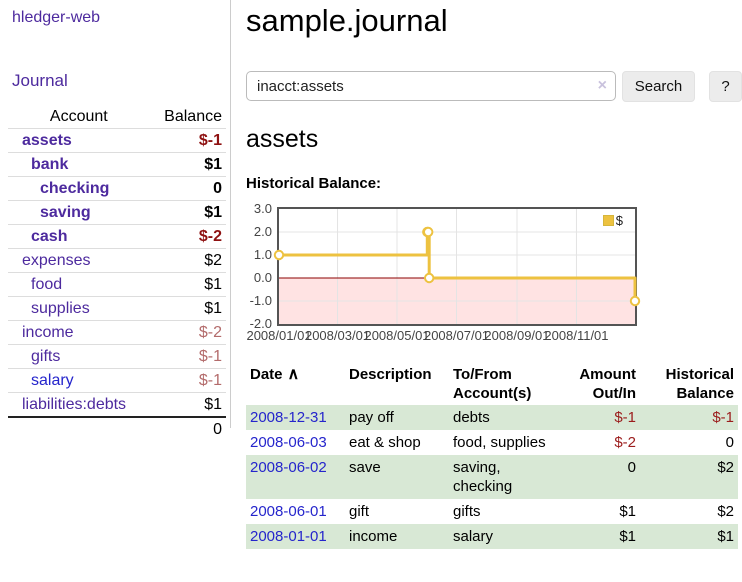 Image resolution: width=742 pixels, height=582 pixels. Describe the element at coordinates (288, 536) in the screenshot. I see `transaction-date-link: 2008-01-01` at that location.